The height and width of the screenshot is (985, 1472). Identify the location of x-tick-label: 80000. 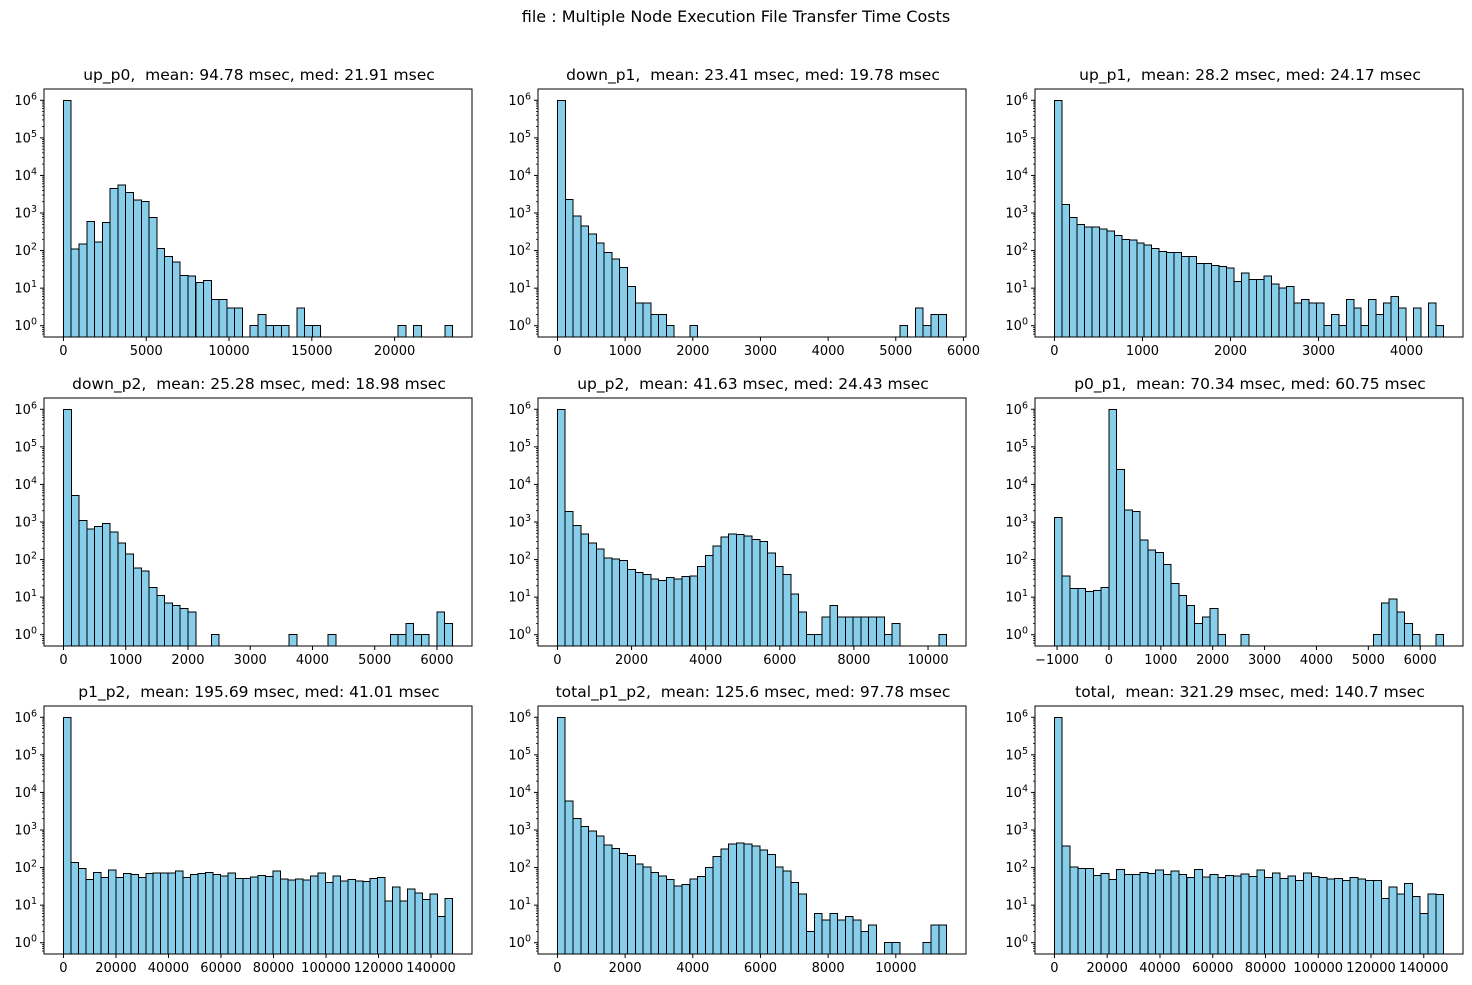
(1265, 968).